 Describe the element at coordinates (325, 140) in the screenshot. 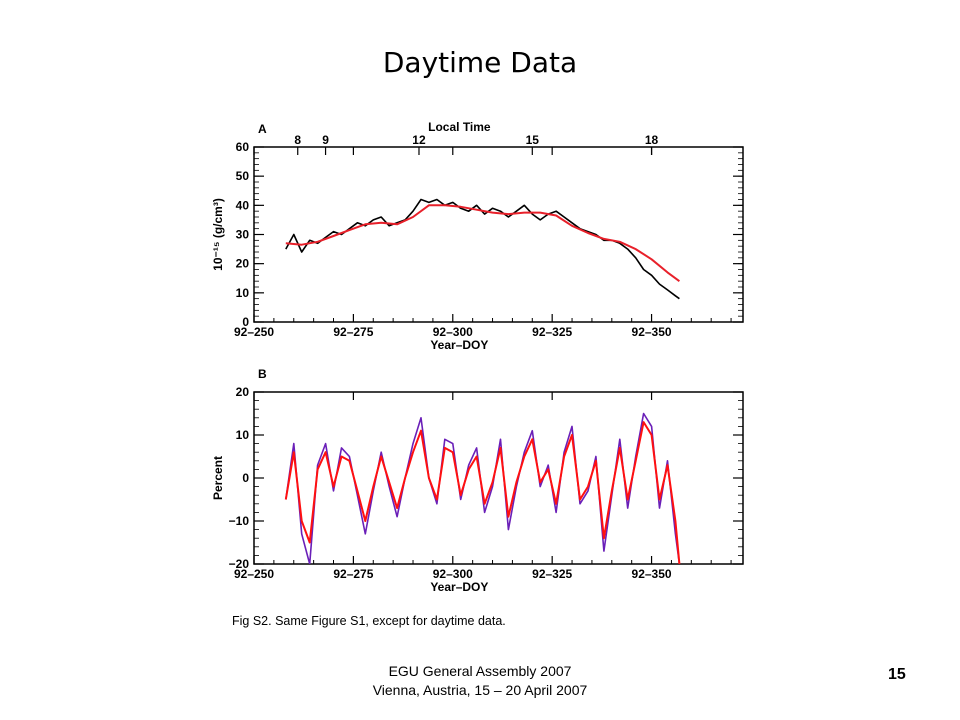

I see `top-tick-label: 9` at that location.